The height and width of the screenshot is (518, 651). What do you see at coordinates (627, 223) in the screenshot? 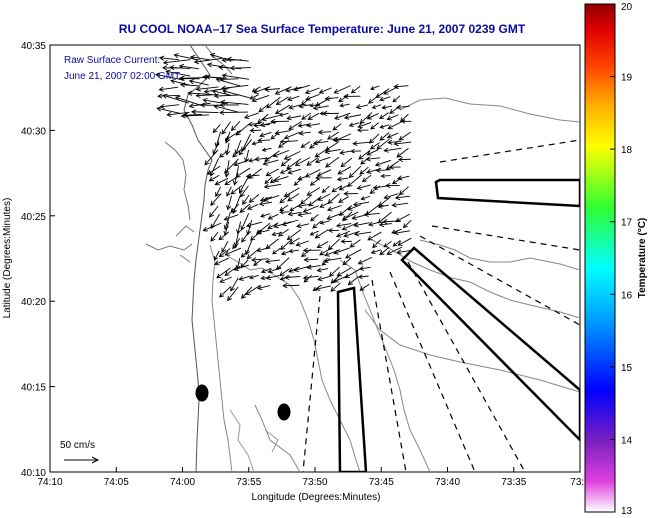
I see `colorbar-tick-label: 17` at bounding box center [627, 223].